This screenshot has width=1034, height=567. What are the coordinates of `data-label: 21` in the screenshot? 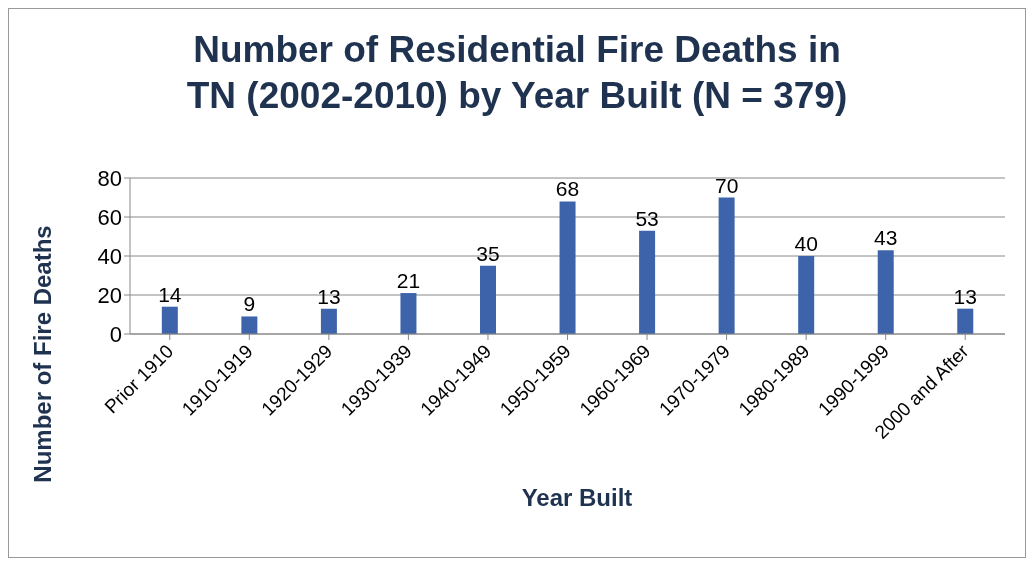 It's located at (408, 281).